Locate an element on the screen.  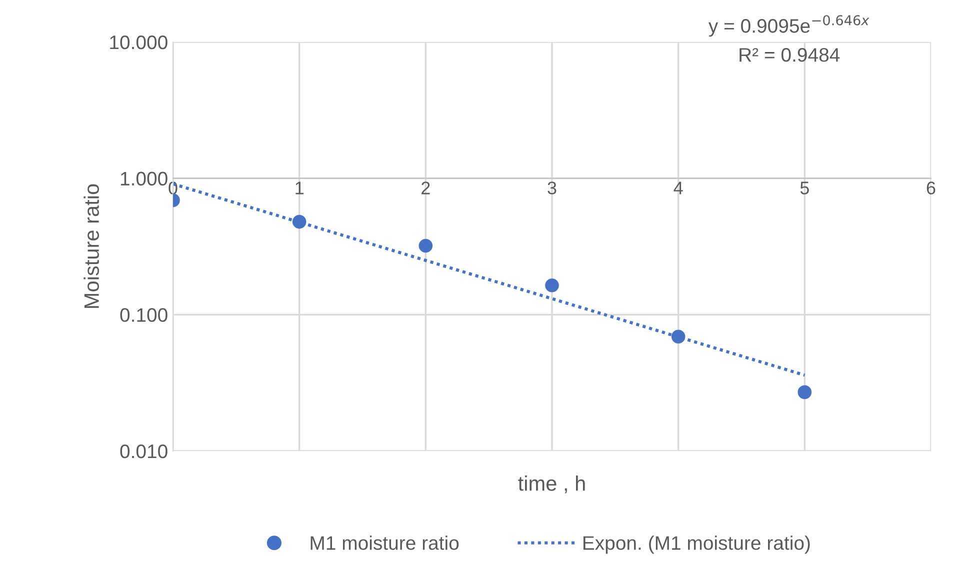
x-tick-label: 1 is located at coordinates (300, 188).